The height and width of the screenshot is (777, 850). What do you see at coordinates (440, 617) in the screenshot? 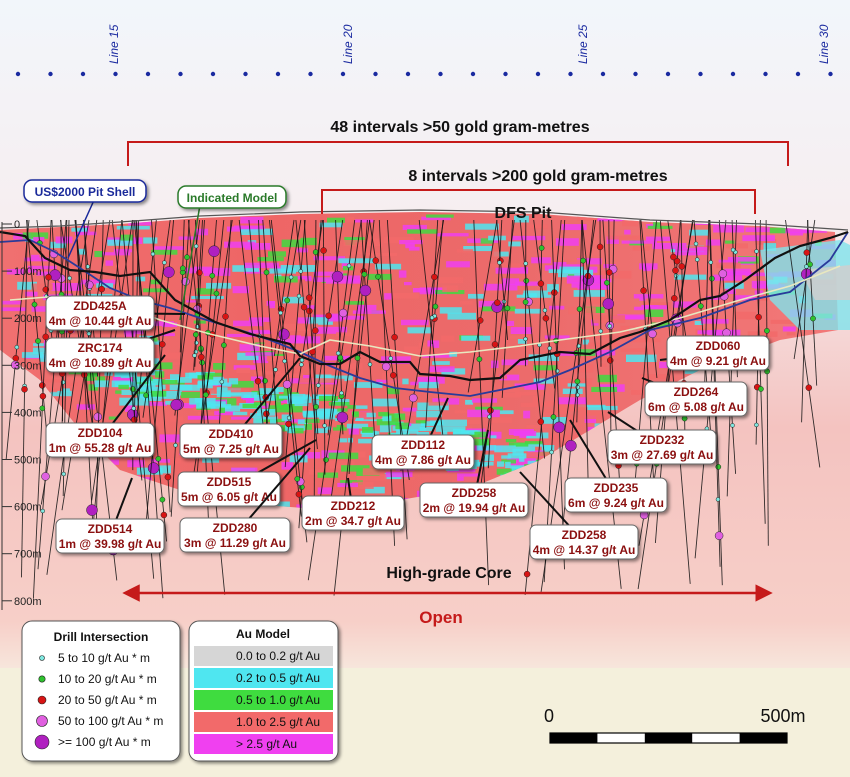
I see `open-label: Open` at bounding box center [440, 617].